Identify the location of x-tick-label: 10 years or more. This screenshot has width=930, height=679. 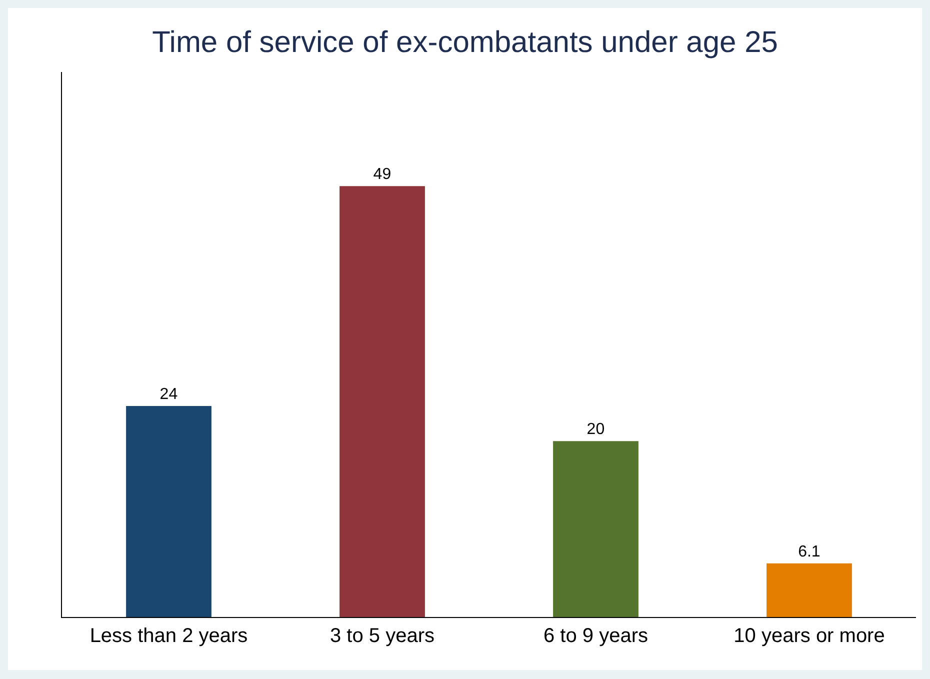
(809, 636).